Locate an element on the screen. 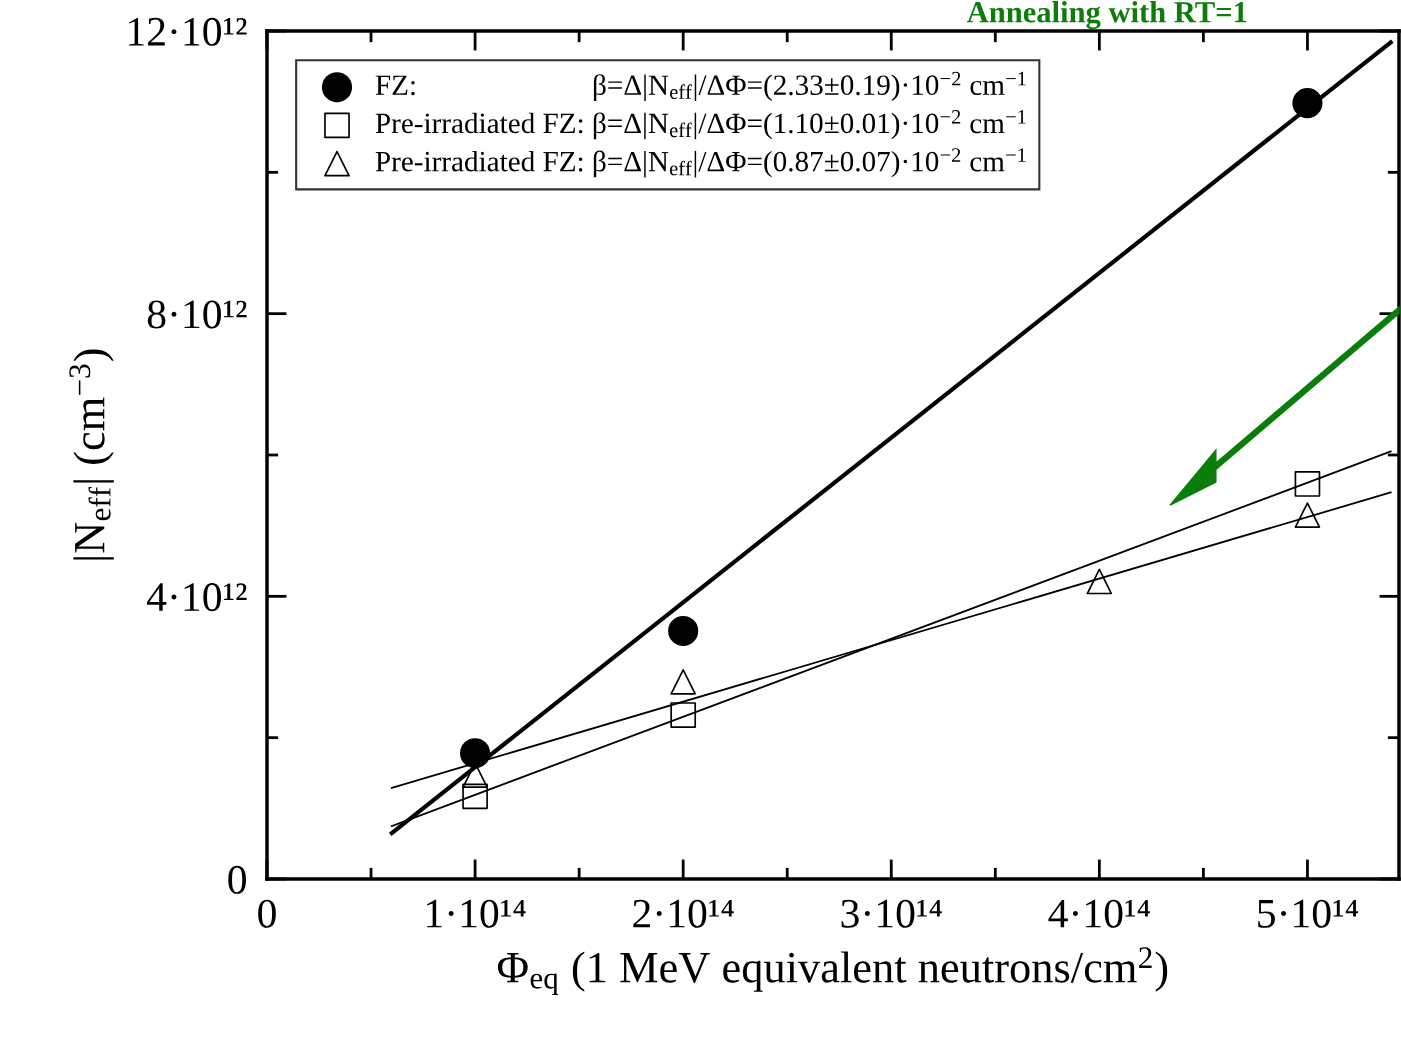 Image resolution: width=1401 pixels, height=1053 pixels. y-tick-label: 4·10¹² is located at coordinates (197, 597).